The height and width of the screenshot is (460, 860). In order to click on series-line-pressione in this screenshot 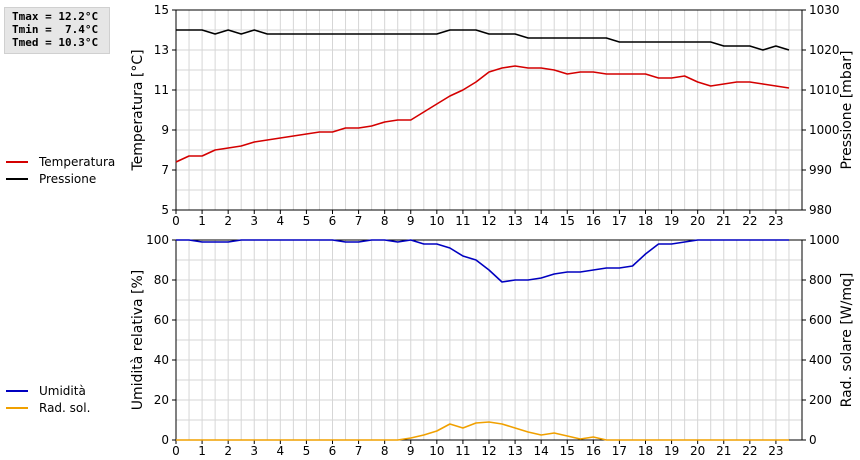, I will do `click(483, 40)`.